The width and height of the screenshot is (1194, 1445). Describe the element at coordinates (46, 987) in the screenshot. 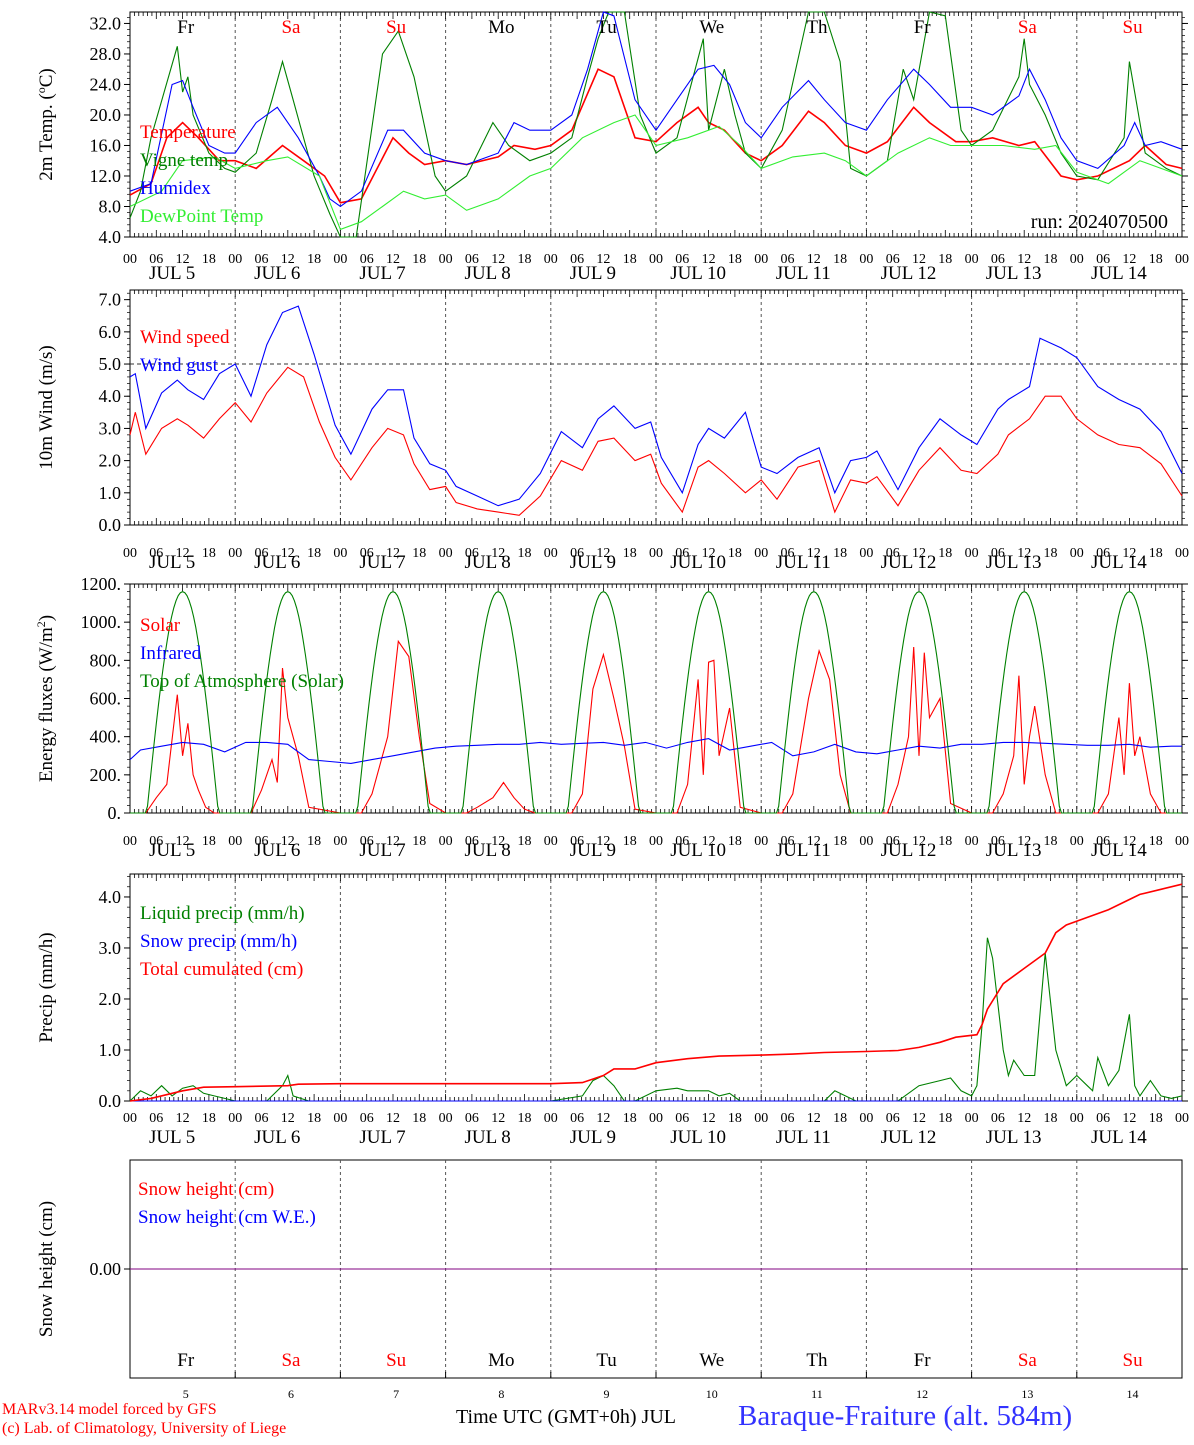

I see `y-axis-label: Precip (mm/h)` at that location.